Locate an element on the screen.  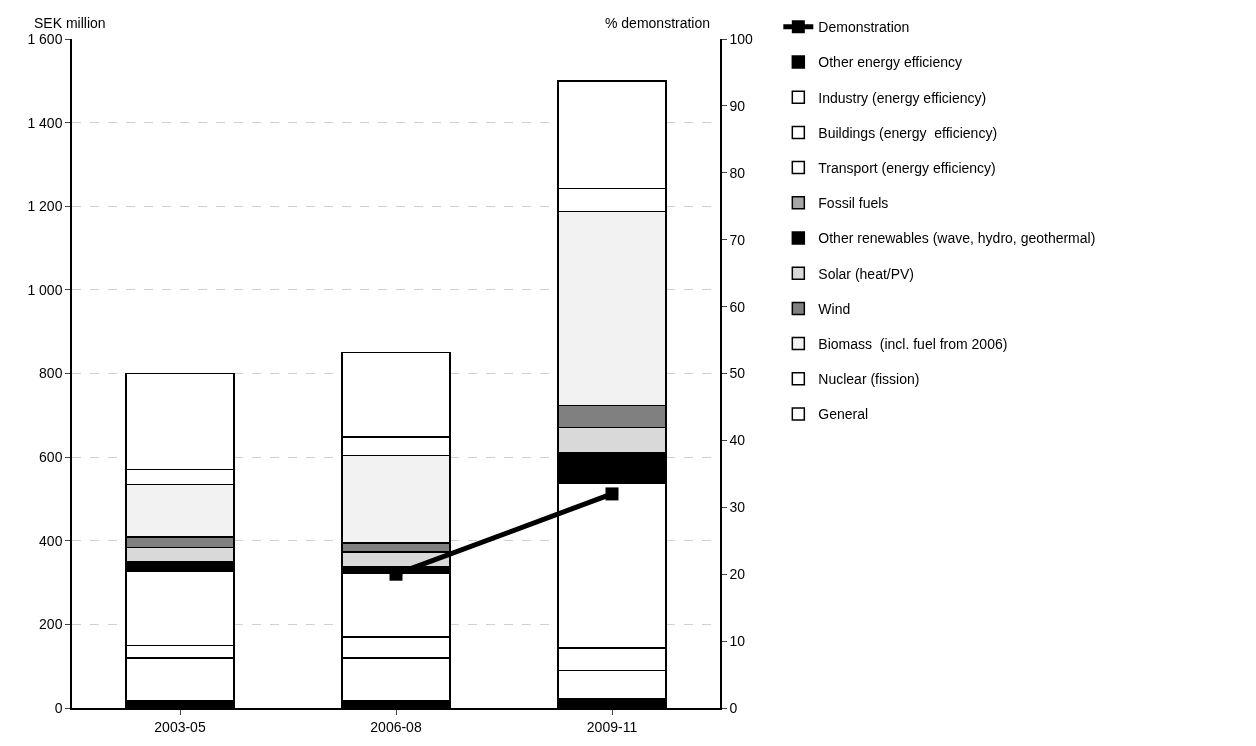
y2-tick-label: 30 is located at coordinates (737, 507).